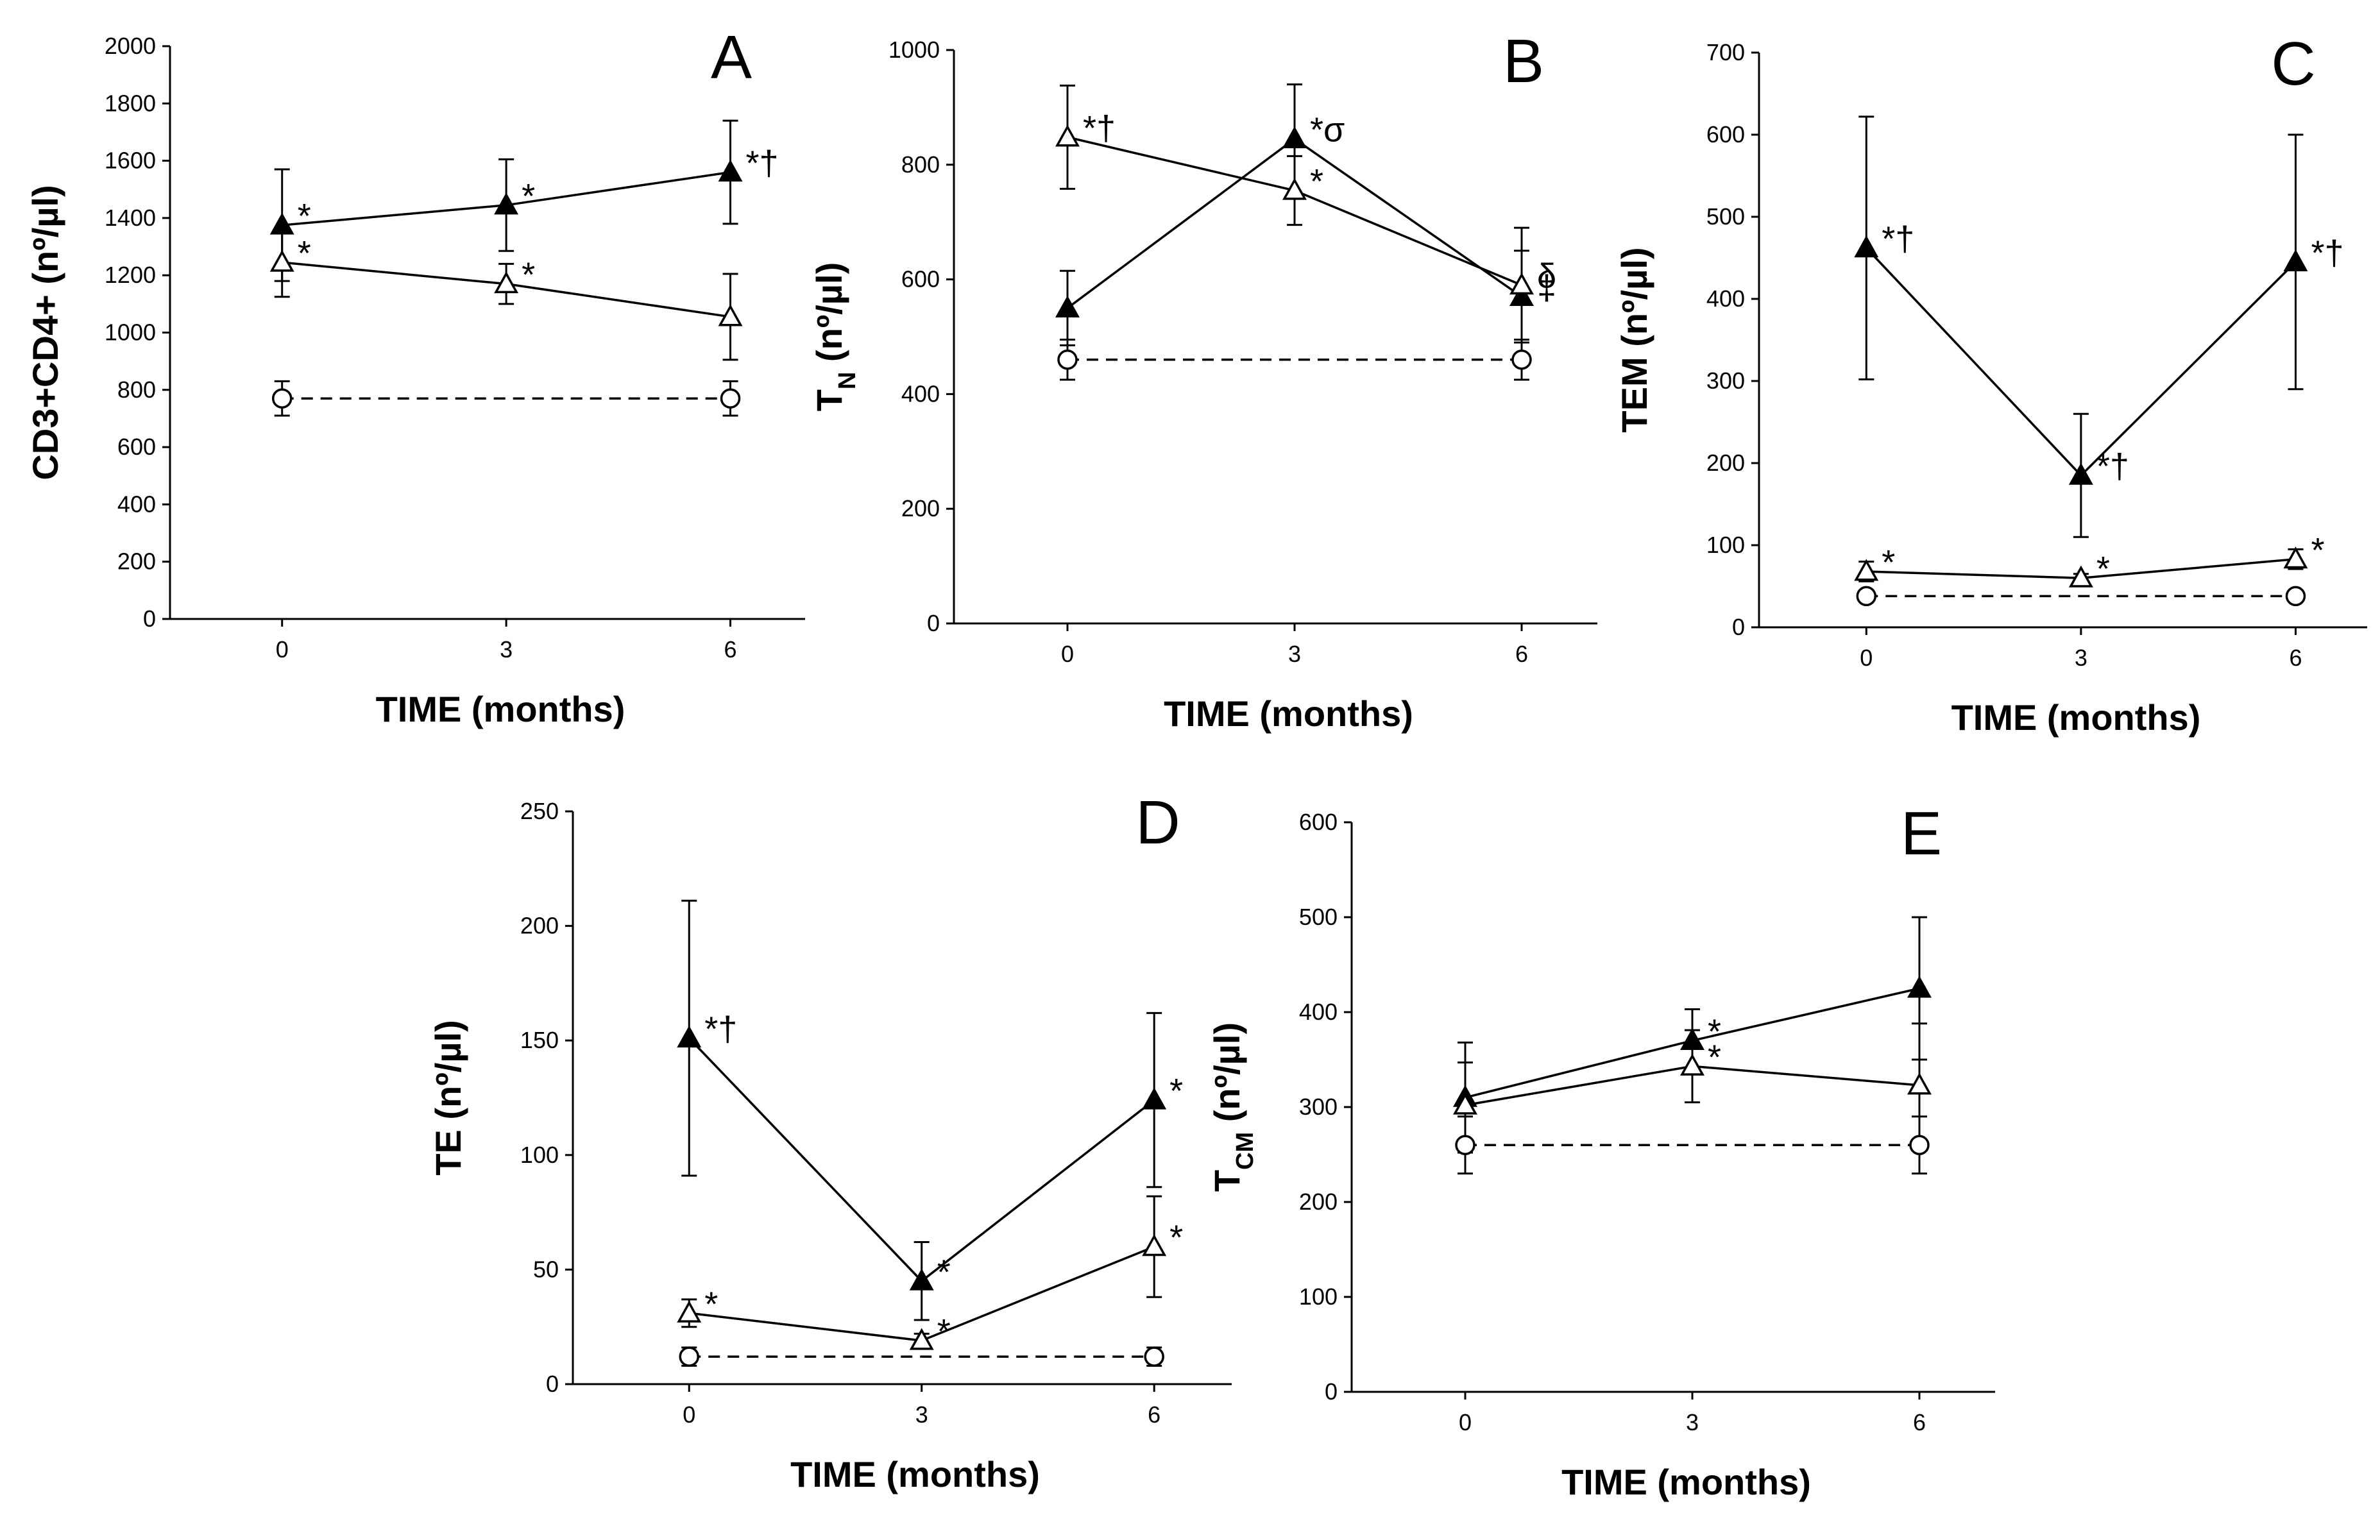 The image size is (2380, 1540). Describe the element at coordinates (130, 161) in the screenshot. I see `y-tick-label: 1600` at that location.